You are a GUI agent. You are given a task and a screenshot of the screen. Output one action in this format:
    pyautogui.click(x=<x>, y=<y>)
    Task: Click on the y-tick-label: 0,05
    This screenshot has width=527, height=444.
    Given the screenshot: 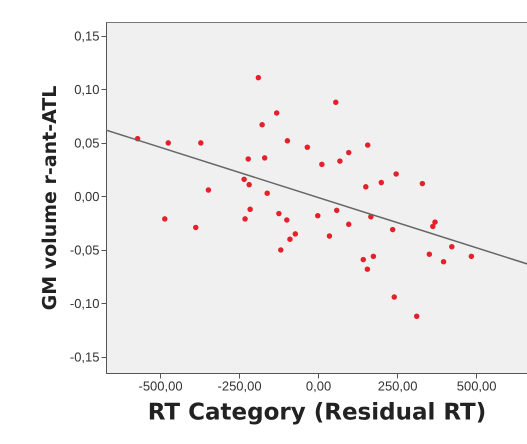 What is the action you would take?
    pyautogui.click(x=87, y=142)
    